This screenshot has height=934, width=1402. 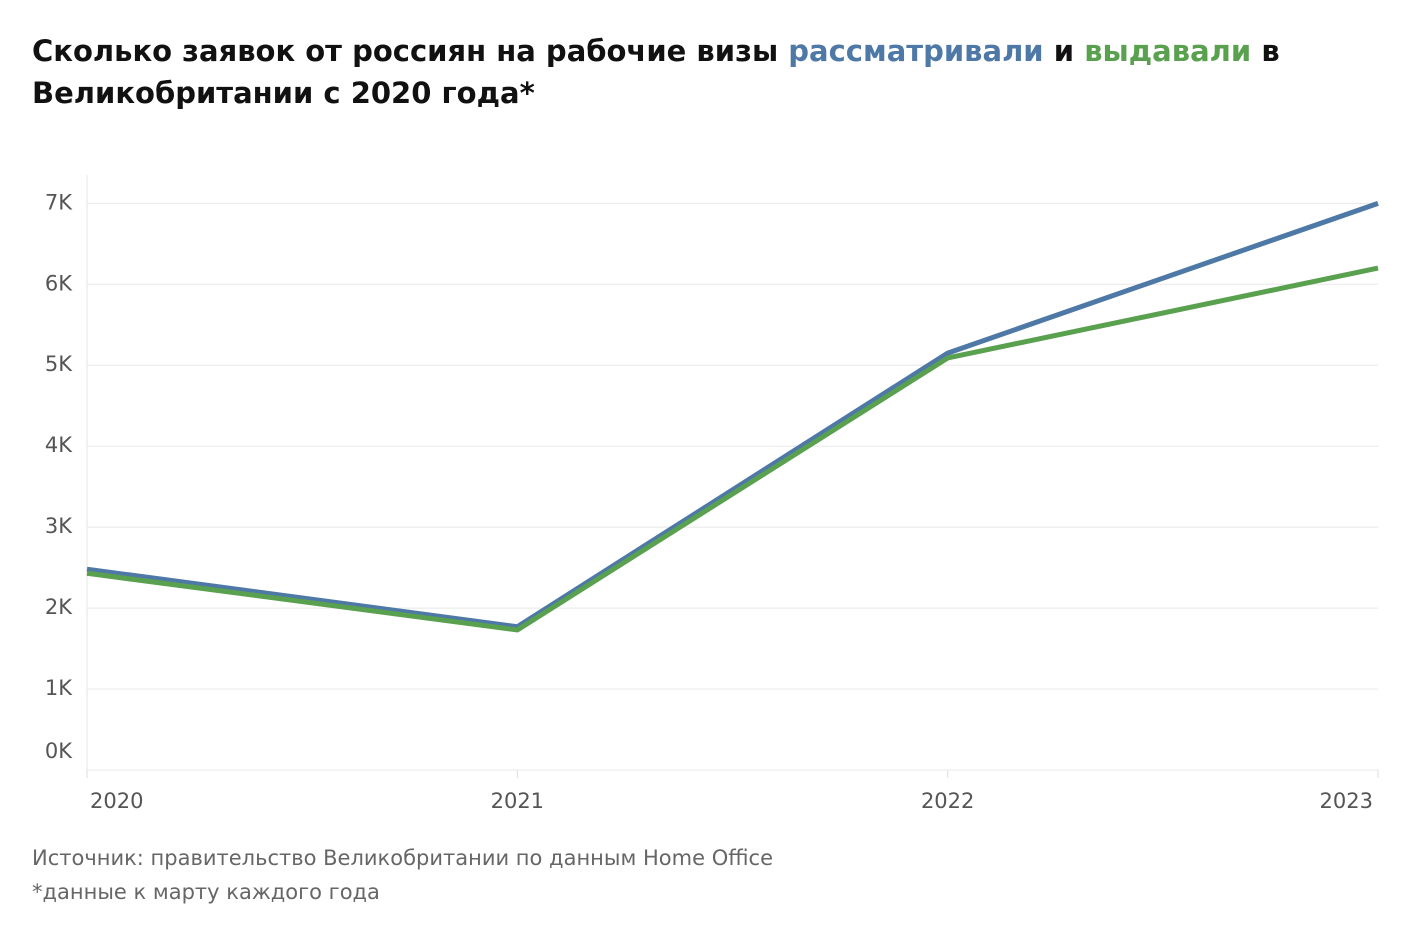 I want to click on y-tick-label: 3K, so click(x=59, y=526).